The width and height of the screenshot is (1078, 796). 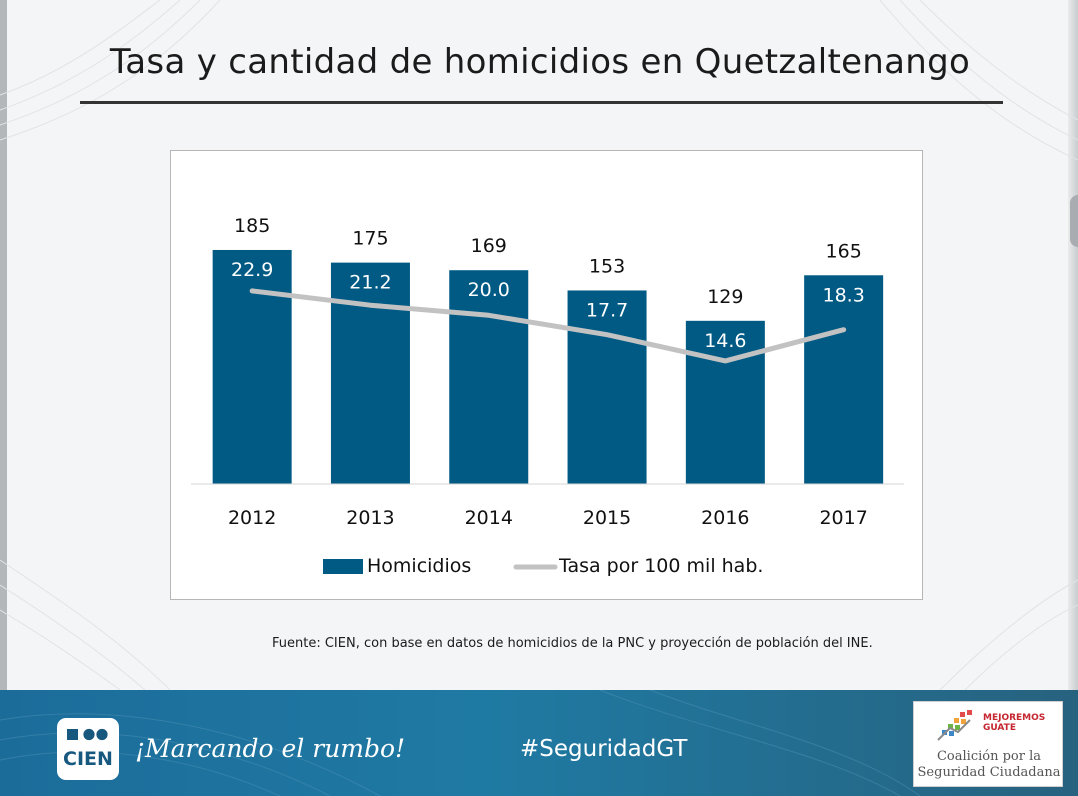 I want to click on x-tick-label-2015: 2015, so click(x=607, y=518).